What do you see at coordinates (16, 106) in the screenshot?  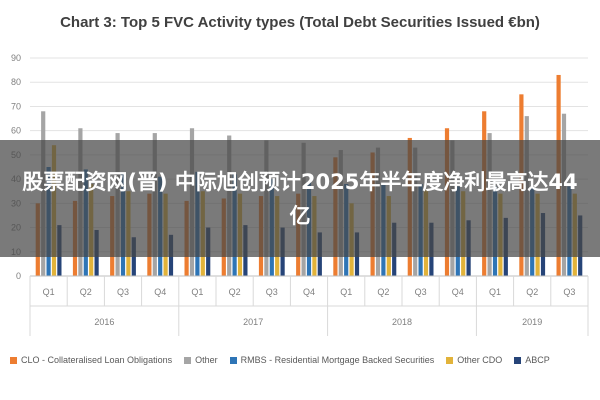 I see `y-tick-label: 70` at bounding box center [16, 106].